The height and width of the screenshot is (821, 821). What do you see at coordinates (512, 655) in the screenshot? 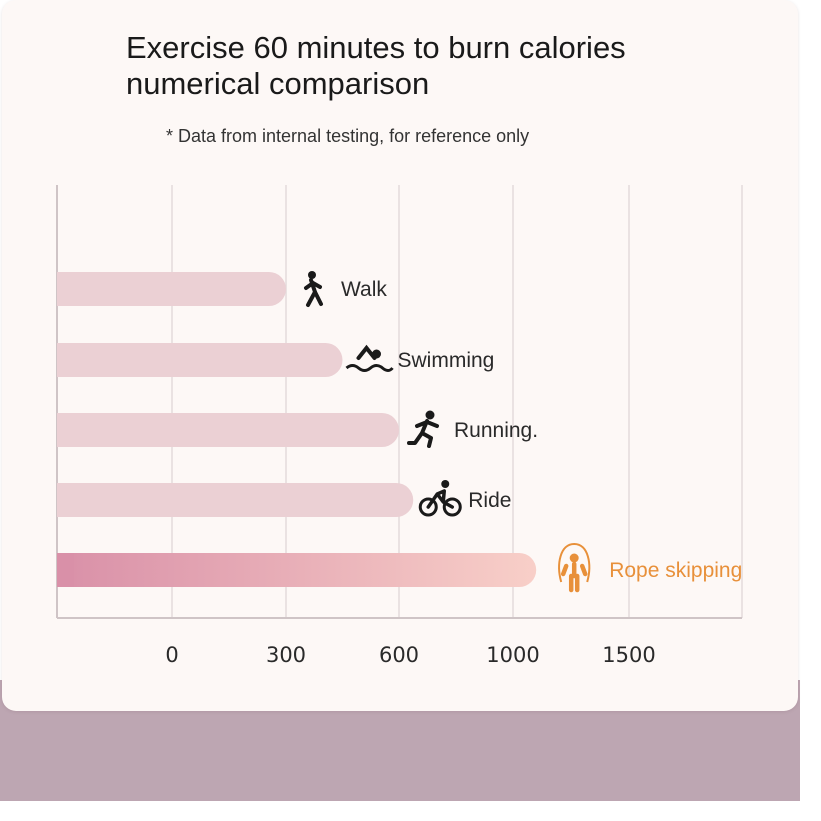
I see `x-tick-label: 1000` at bounding box center [512, 655].